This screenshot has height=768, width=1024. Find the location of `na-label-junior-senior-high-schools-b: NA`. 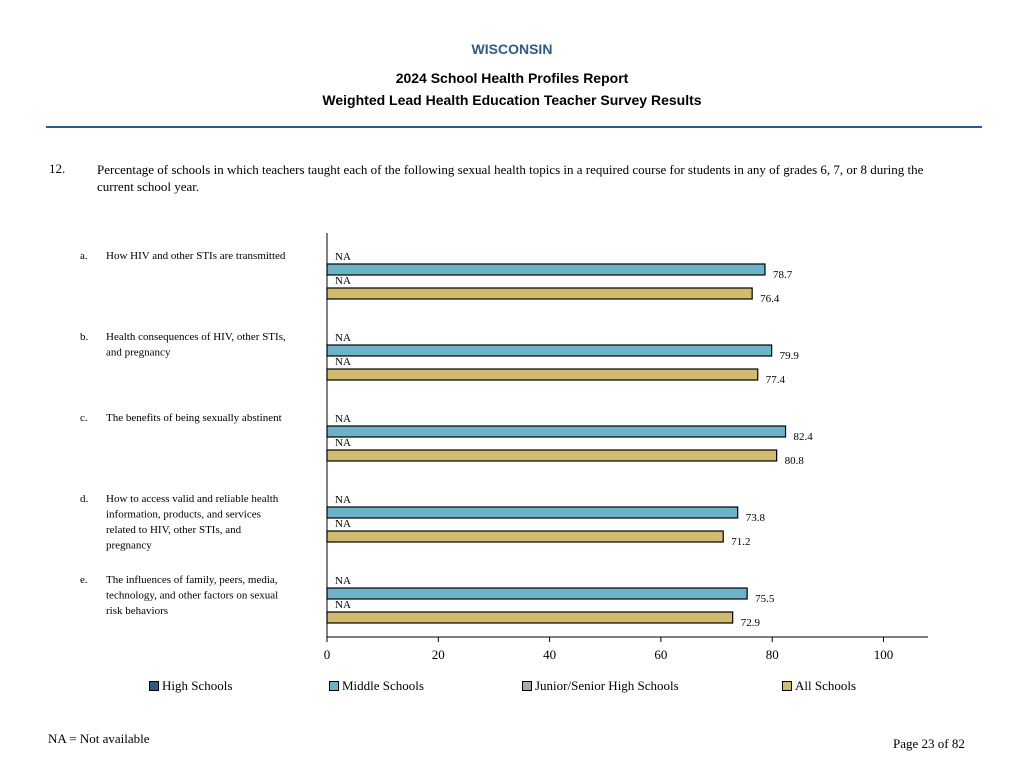

na-label-junior-senior-high-schools-b: NA is located at coordinates (343, 362).